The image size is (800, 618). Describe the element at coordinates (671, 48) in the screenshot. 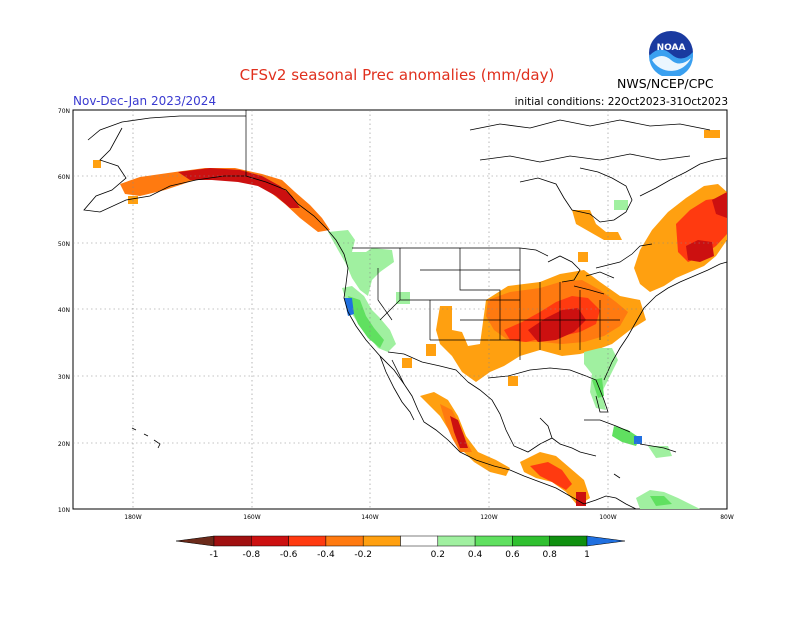

I see `logo-text: NOAA` at that location.